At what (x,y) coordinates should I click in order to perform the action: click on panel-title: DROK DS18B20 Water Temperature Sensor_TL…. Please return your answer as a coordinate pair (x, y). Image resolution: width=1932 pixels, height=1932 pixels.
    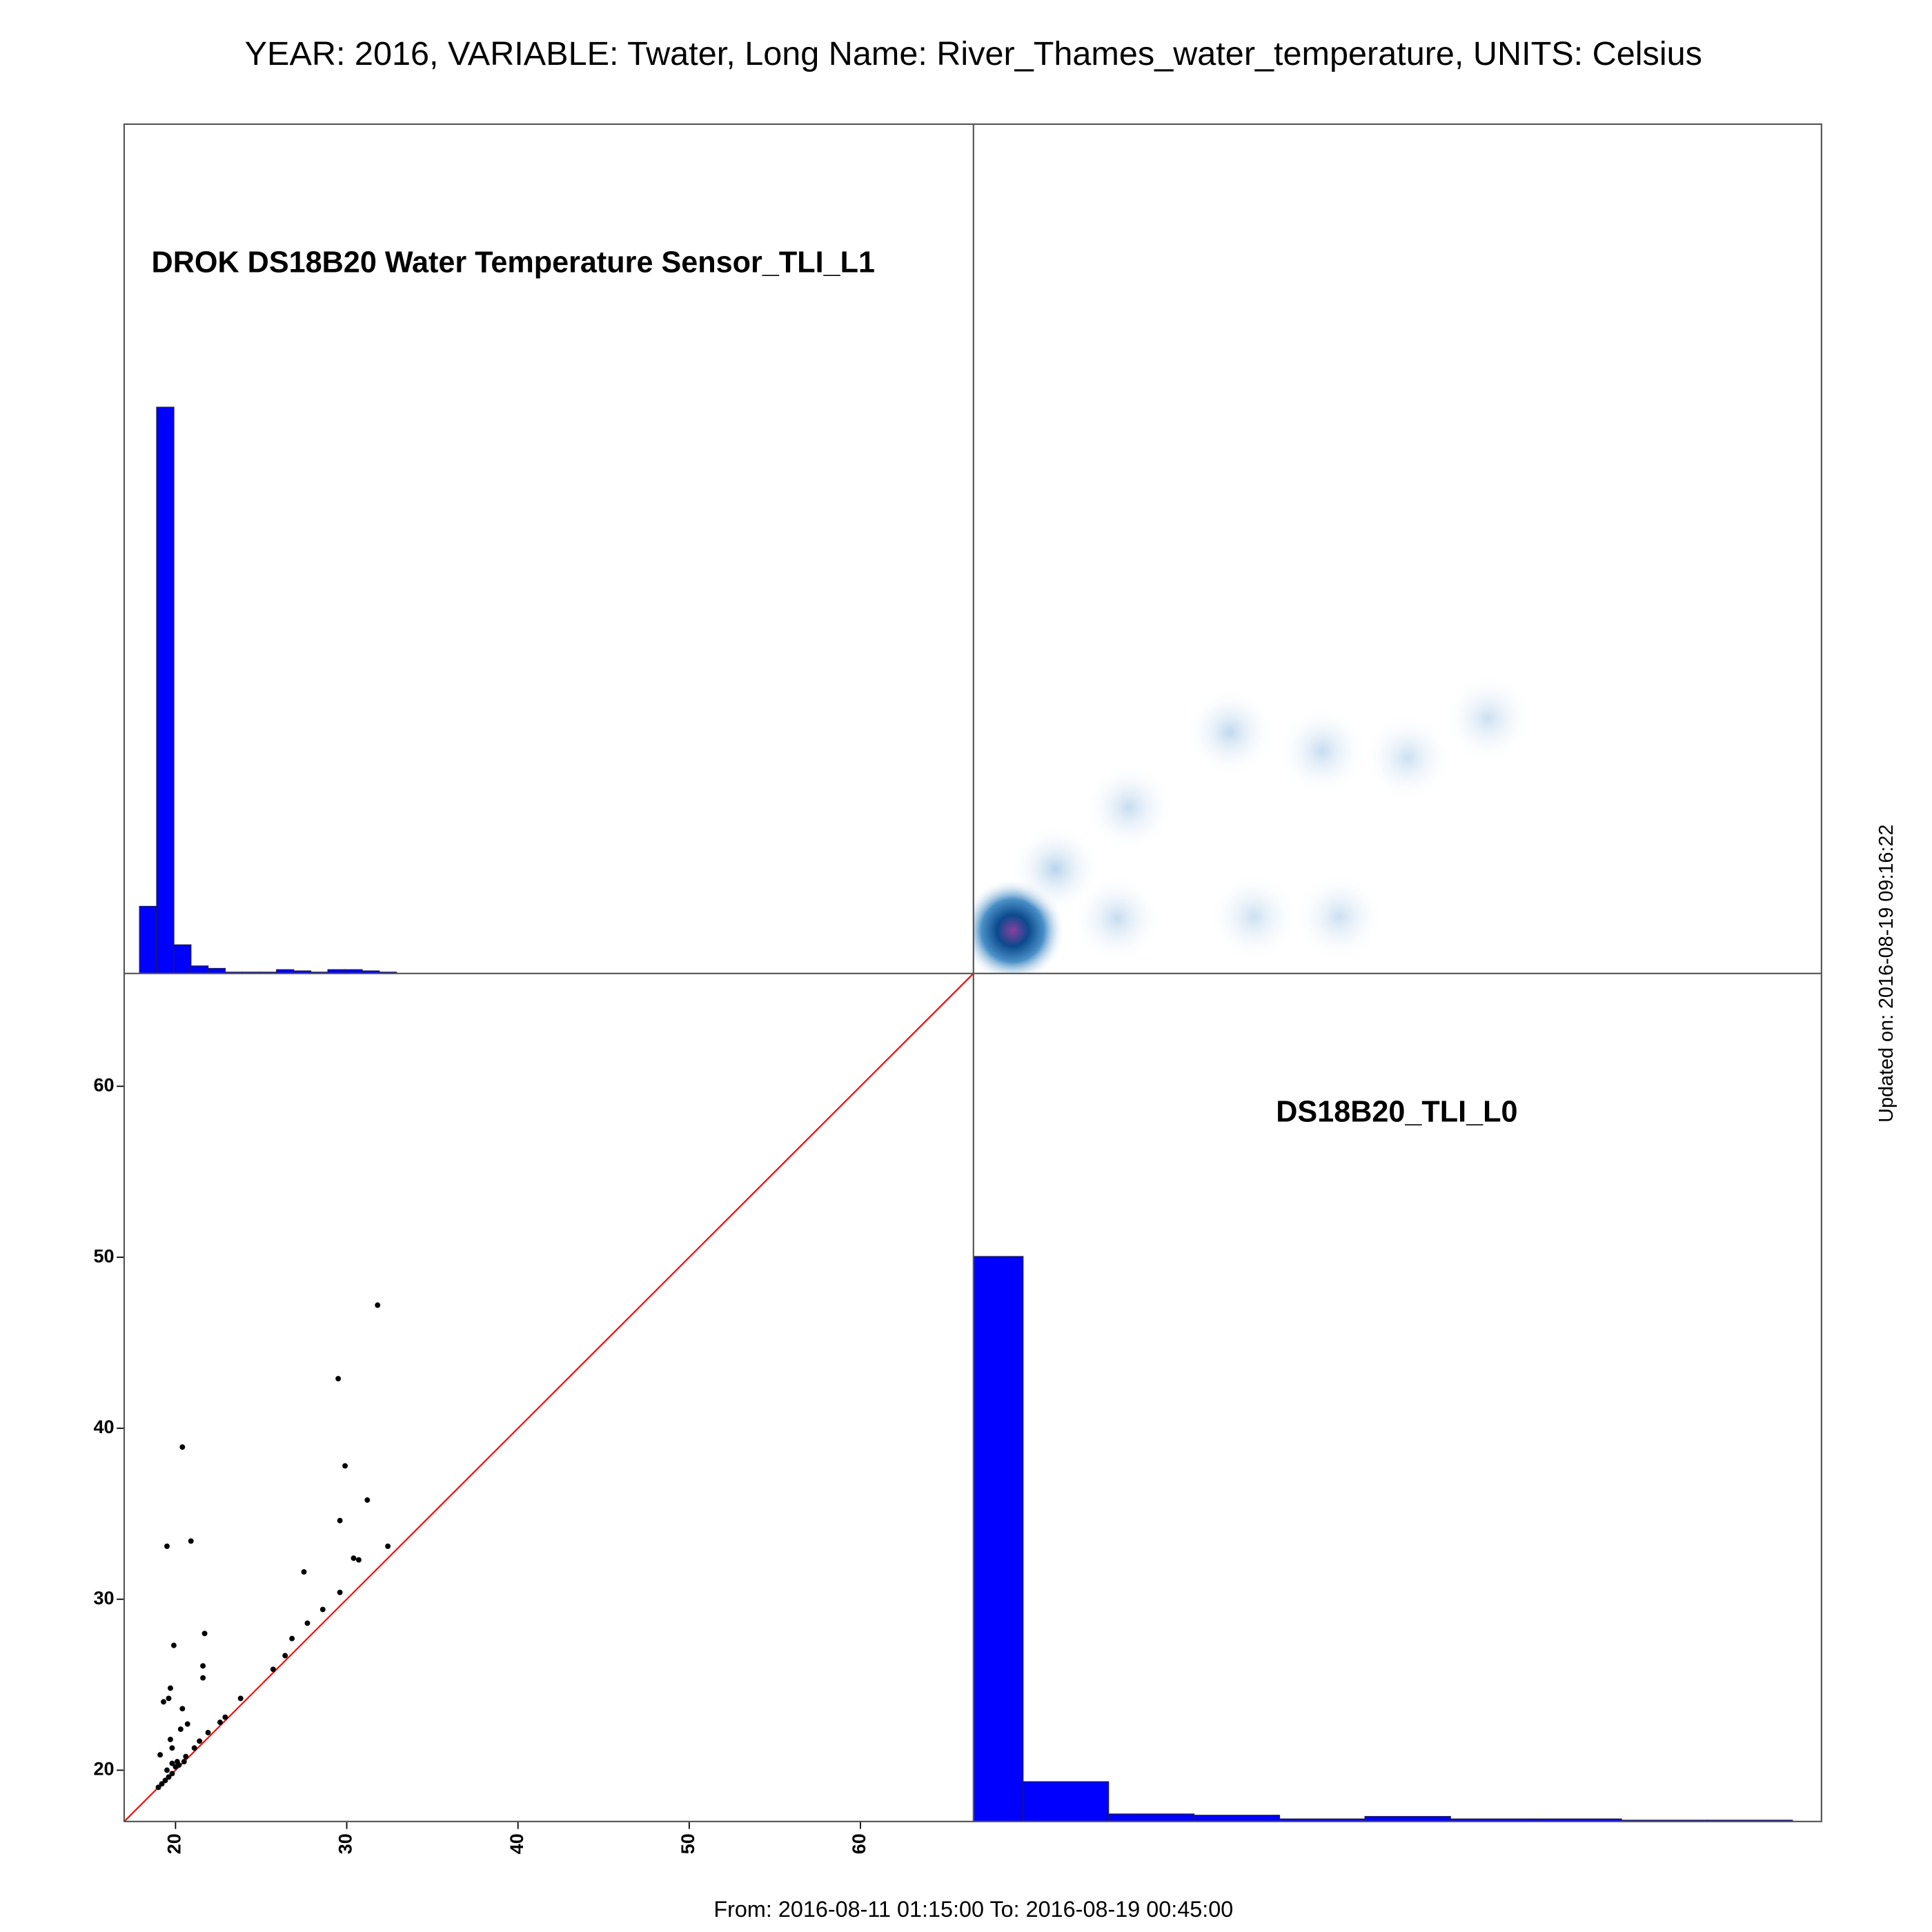
    Looking at the image, I should click on (513, 262).